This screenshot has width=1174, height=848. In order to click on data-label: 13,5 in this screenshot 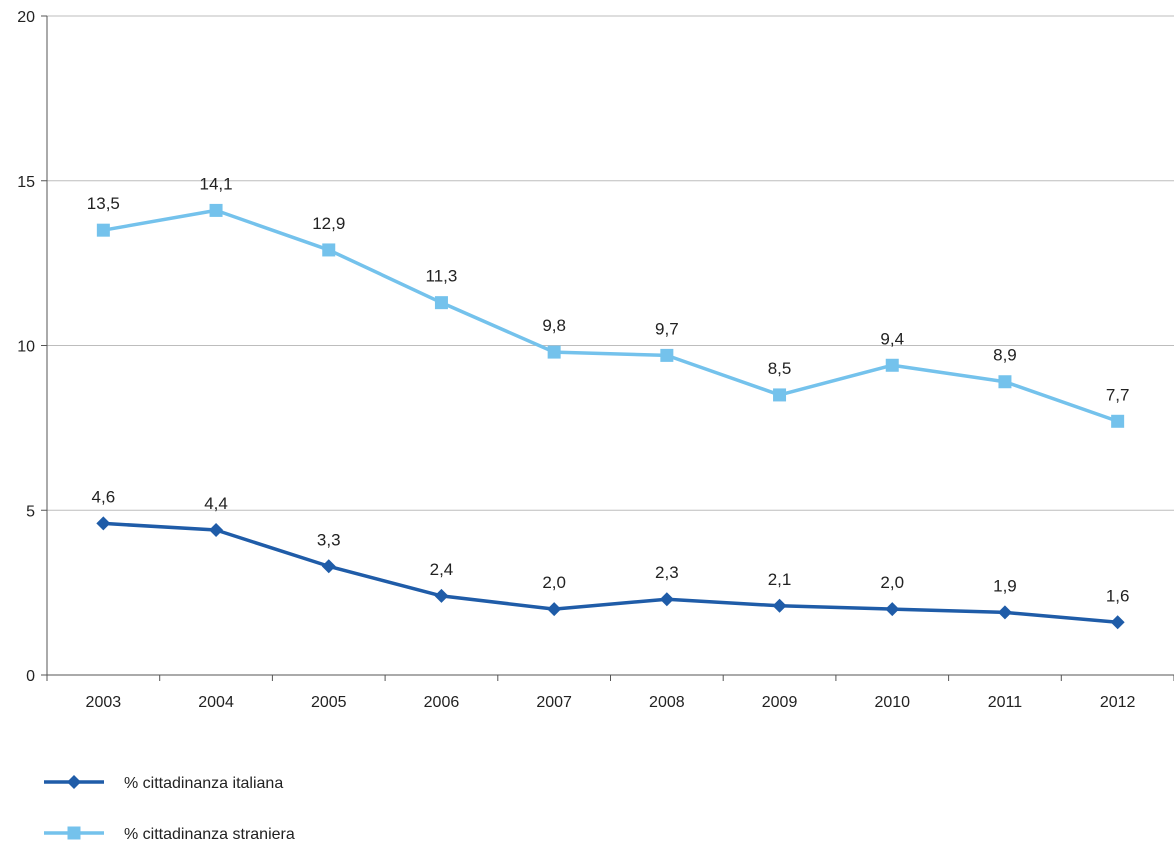, I will do `click(103, 203)`.